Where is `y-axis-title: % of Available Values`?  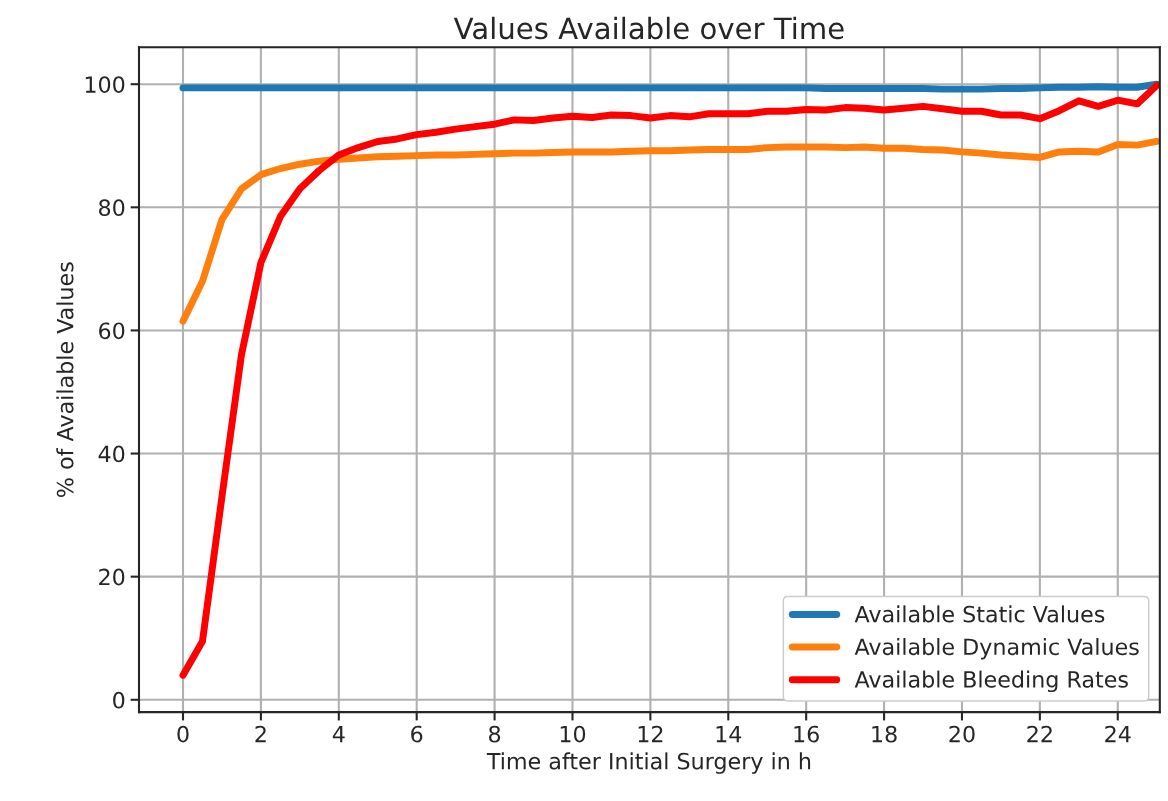
y-axis-title: % of Available Values is located at coordinates (65, 379).